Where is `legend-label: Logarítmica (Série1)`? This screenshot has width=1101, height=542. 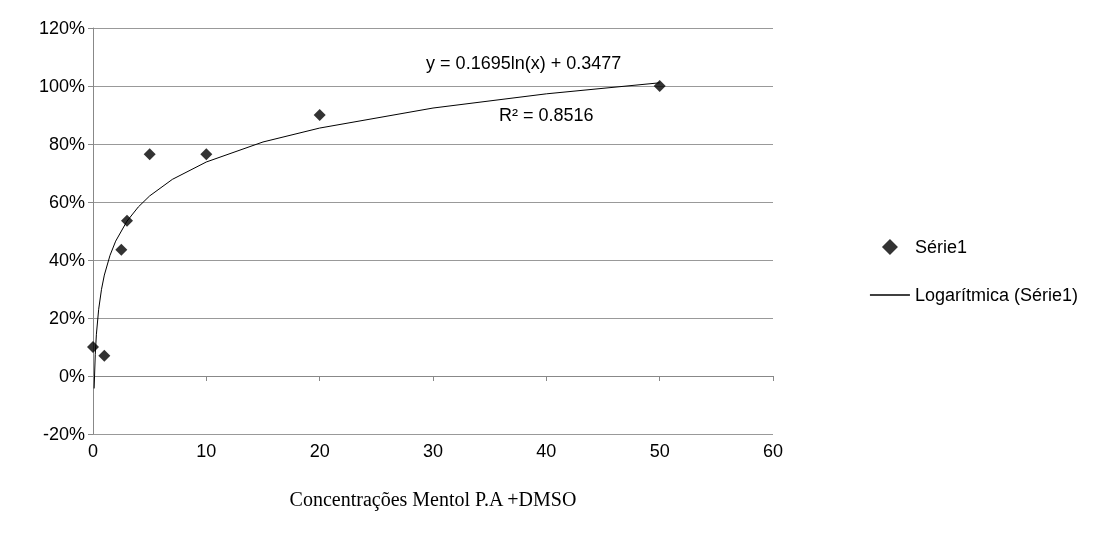
legend-label: Logarítmica (Série1) is located at coordinates (996, 295).